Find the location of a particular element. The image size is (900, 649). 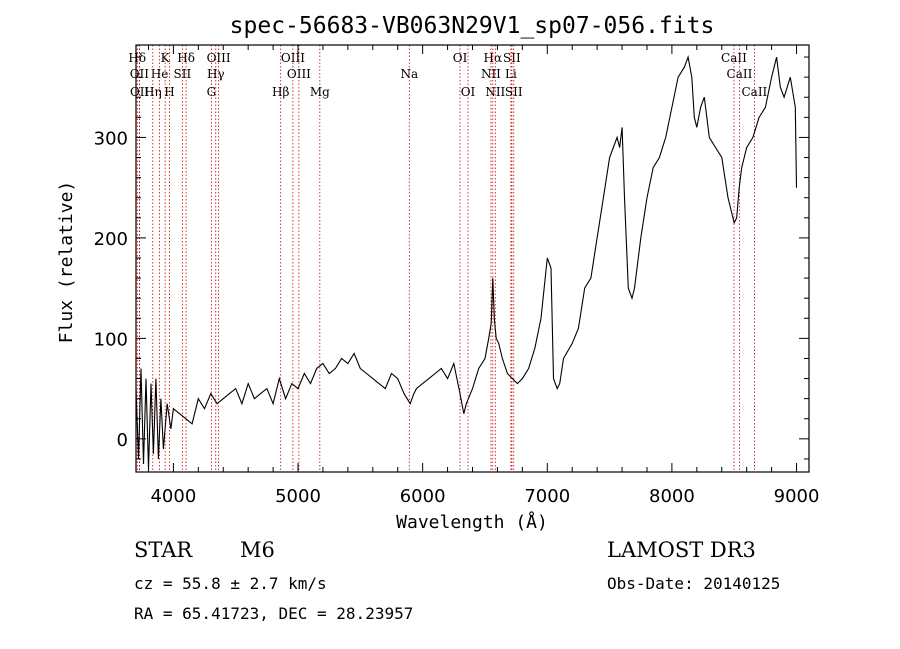

x-tick-label: 7000 is located at coordinates (547, 496).